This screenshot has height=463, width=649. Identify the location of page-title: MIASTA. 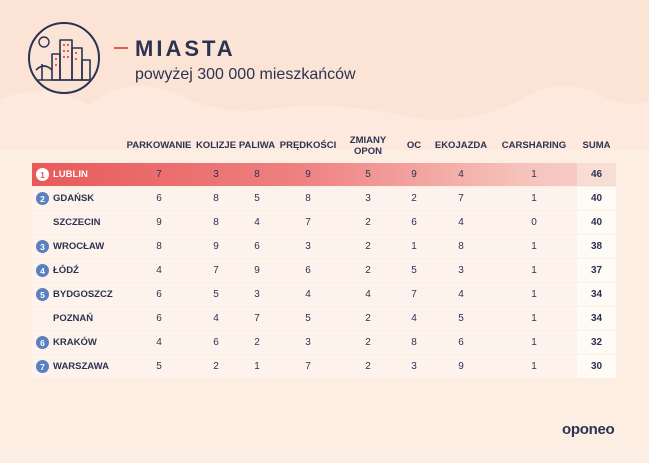
(185, 48).